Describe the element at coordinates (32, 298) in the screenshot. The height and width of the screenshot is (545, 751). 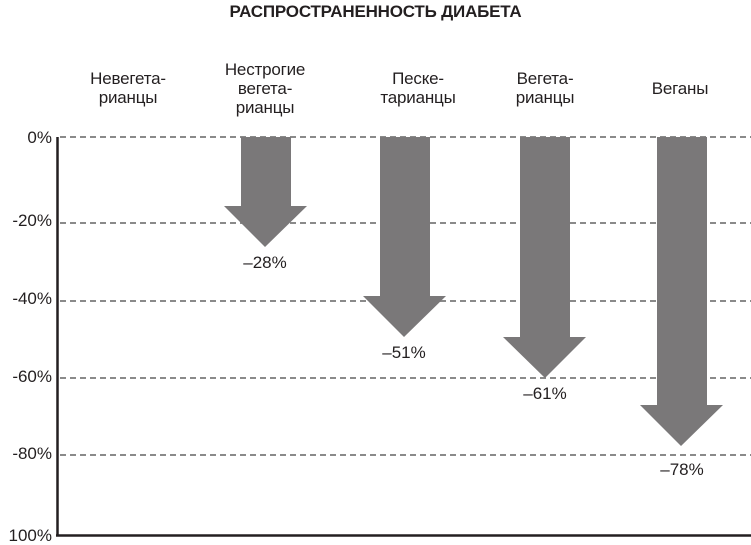
I see `y-tick-label: -40%` at that location.